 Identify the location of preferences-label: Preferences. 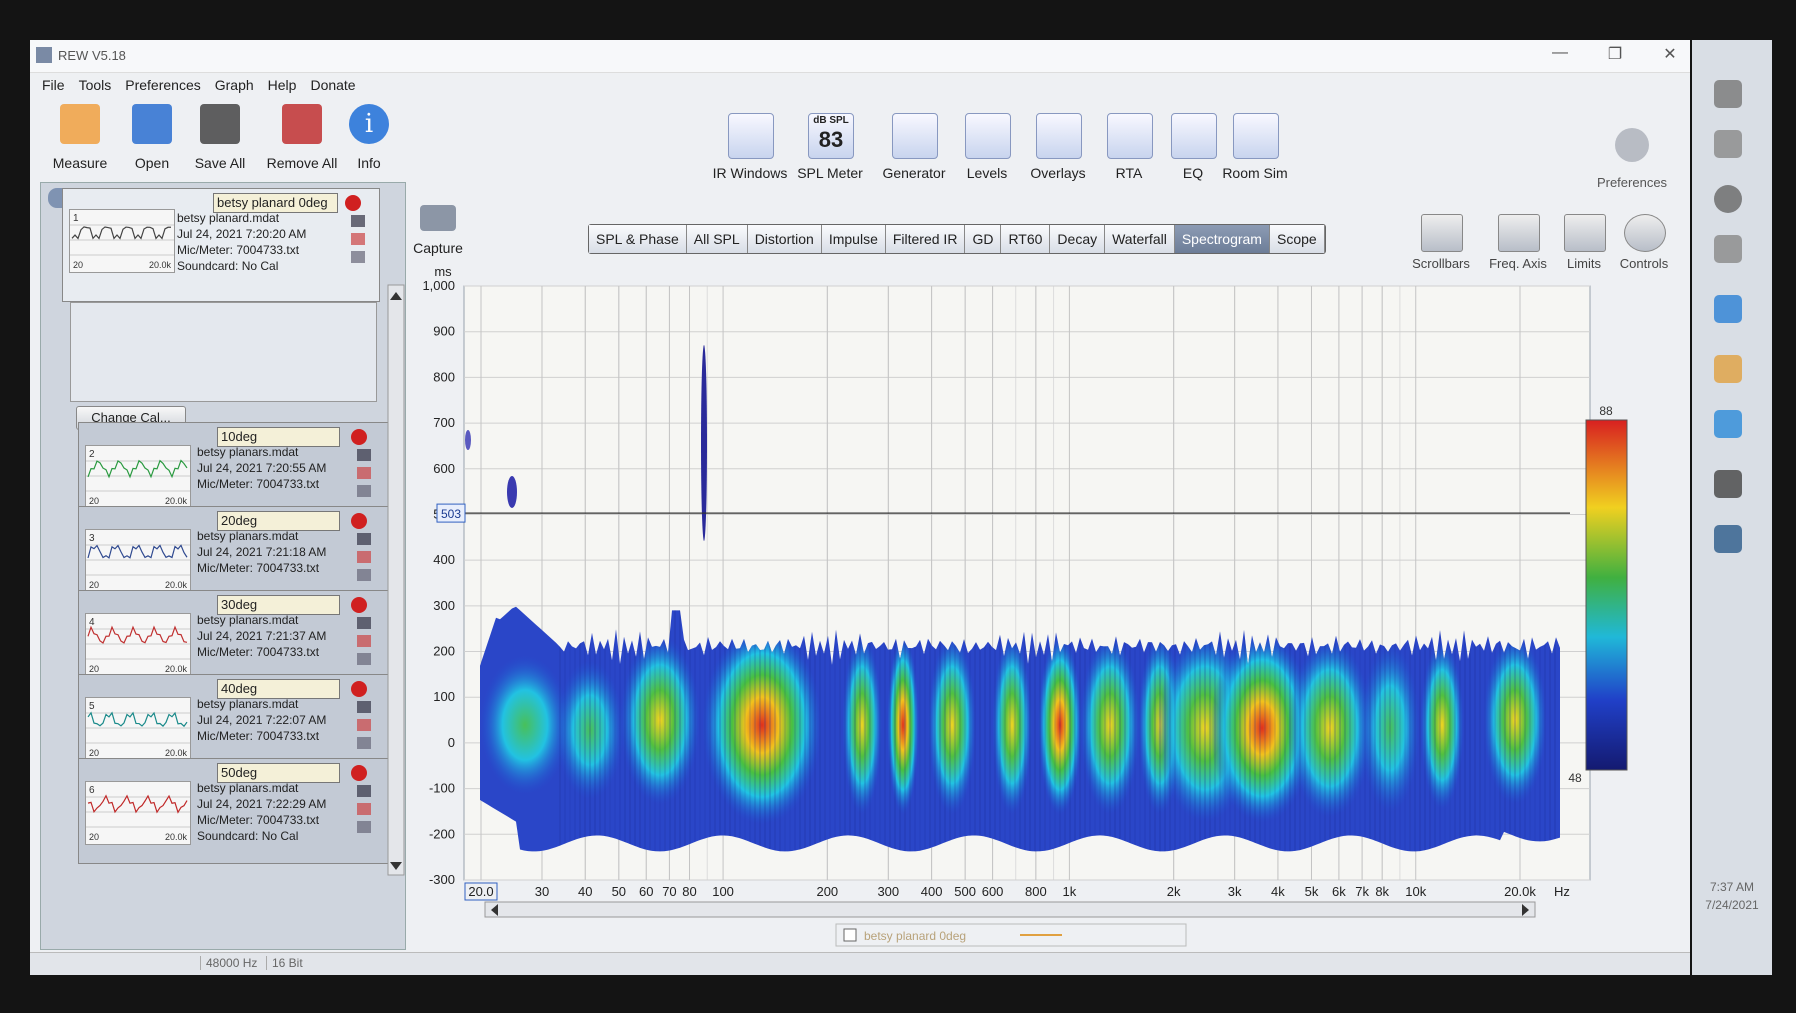
(1632, 182).